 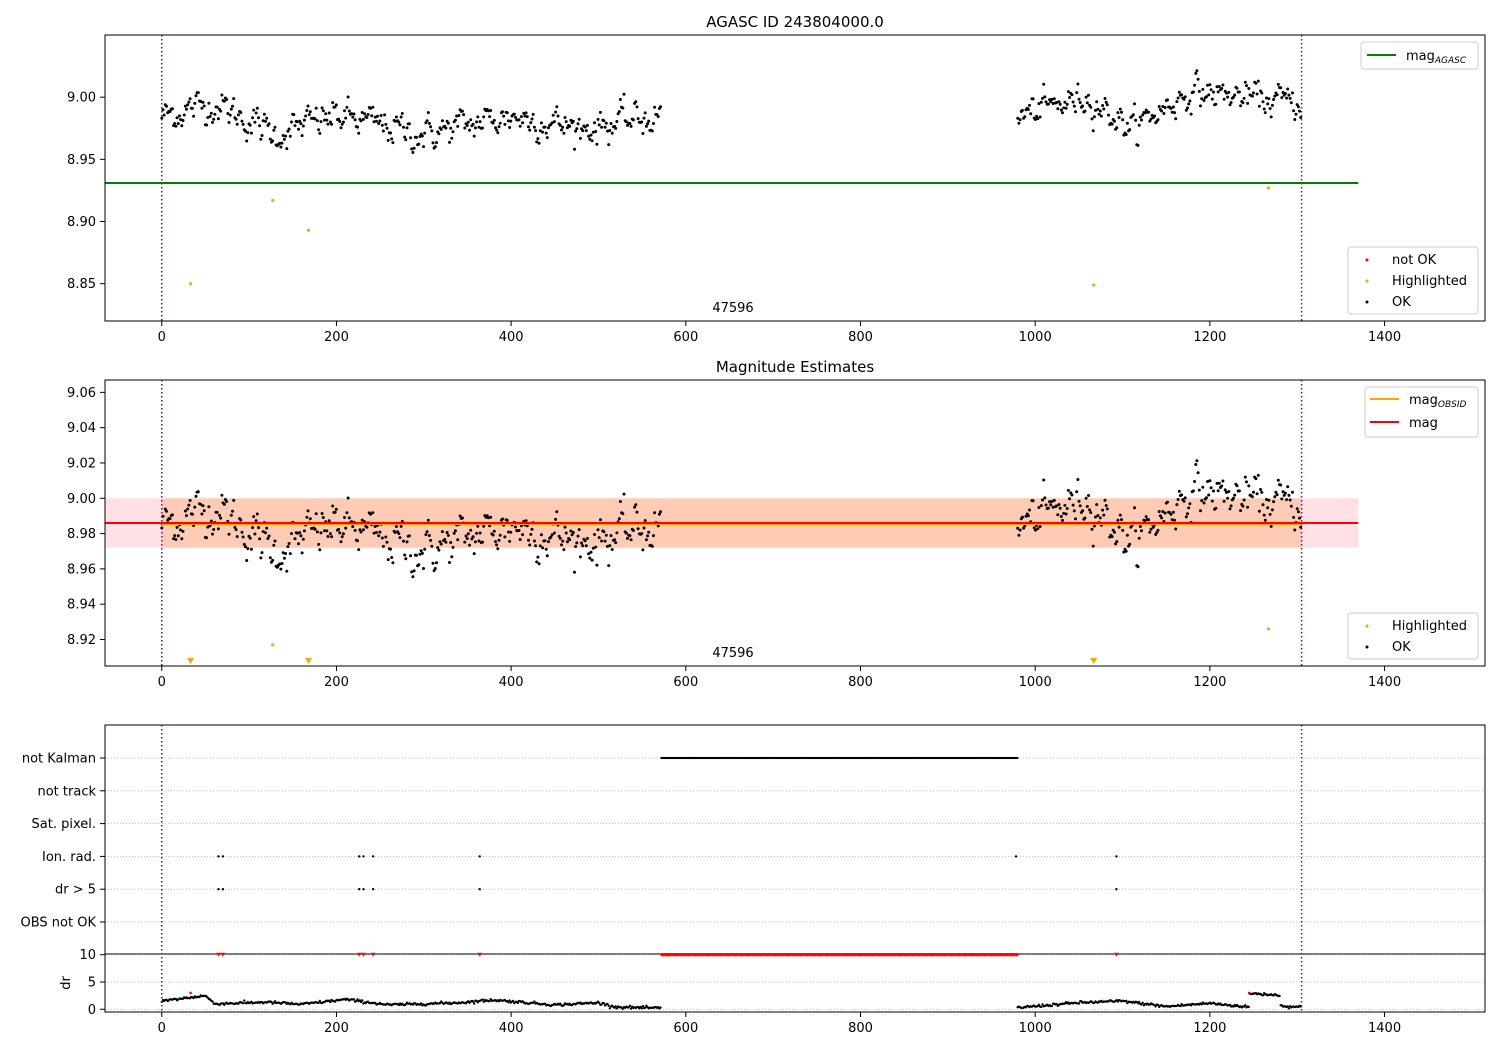 What do you see at coordinates (1452, 405) in the screenshot?
I see `legend-top-mag-obsid-subscript: OBSID` at bounding box center [1452, 405].